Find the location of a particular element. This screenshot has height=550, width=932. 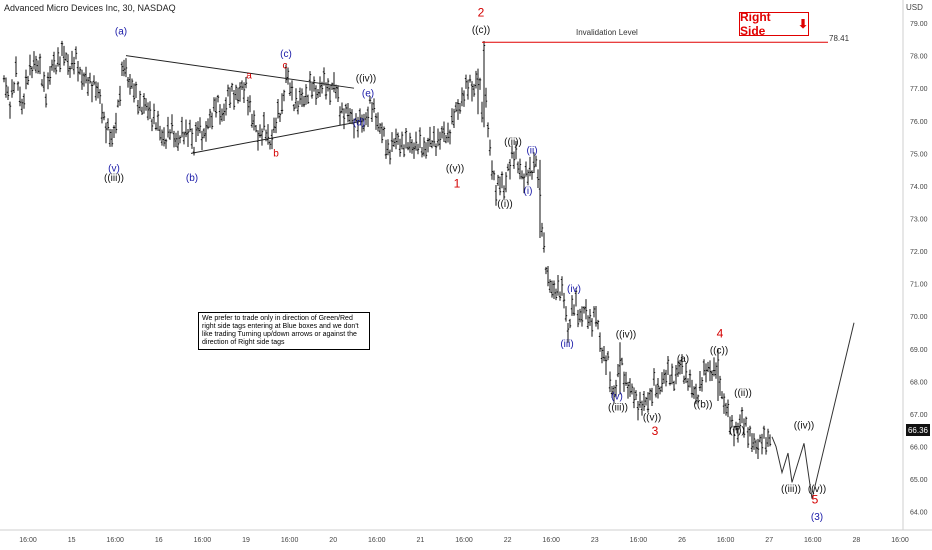

wave-label: (3) is located at coordinates (817, 517).